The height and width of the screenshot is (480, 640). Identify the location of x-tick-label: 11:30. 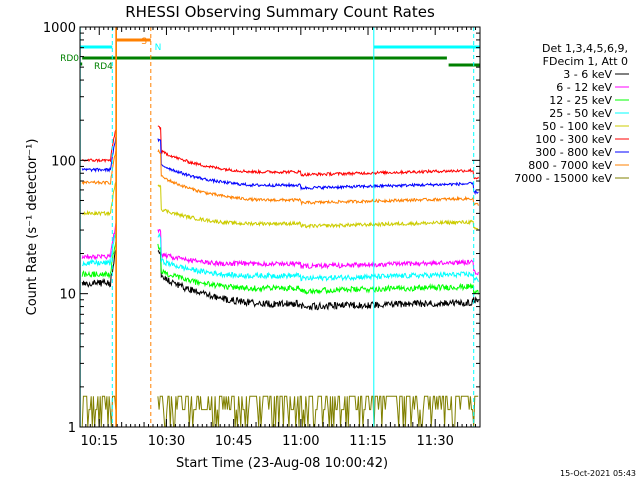
(434, 441).